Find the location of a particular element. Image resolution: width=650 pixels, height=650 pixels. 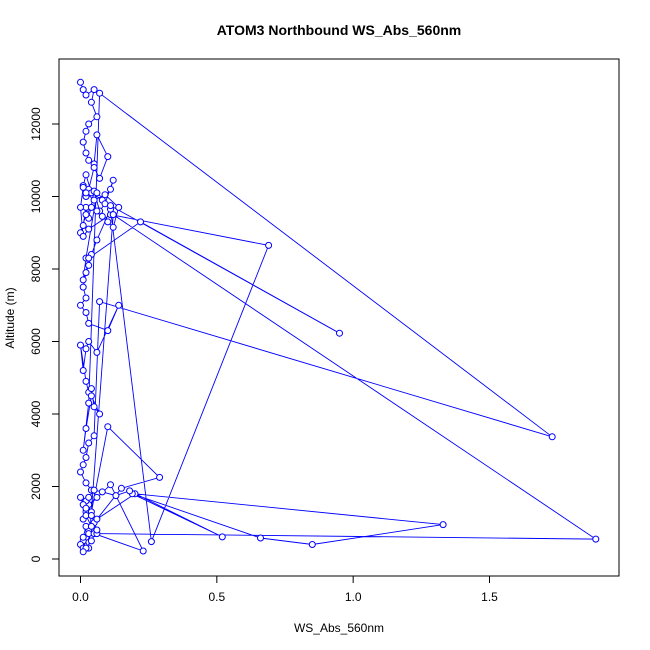

x-tick-label: 0.0 is located at coordinates (80, 597).